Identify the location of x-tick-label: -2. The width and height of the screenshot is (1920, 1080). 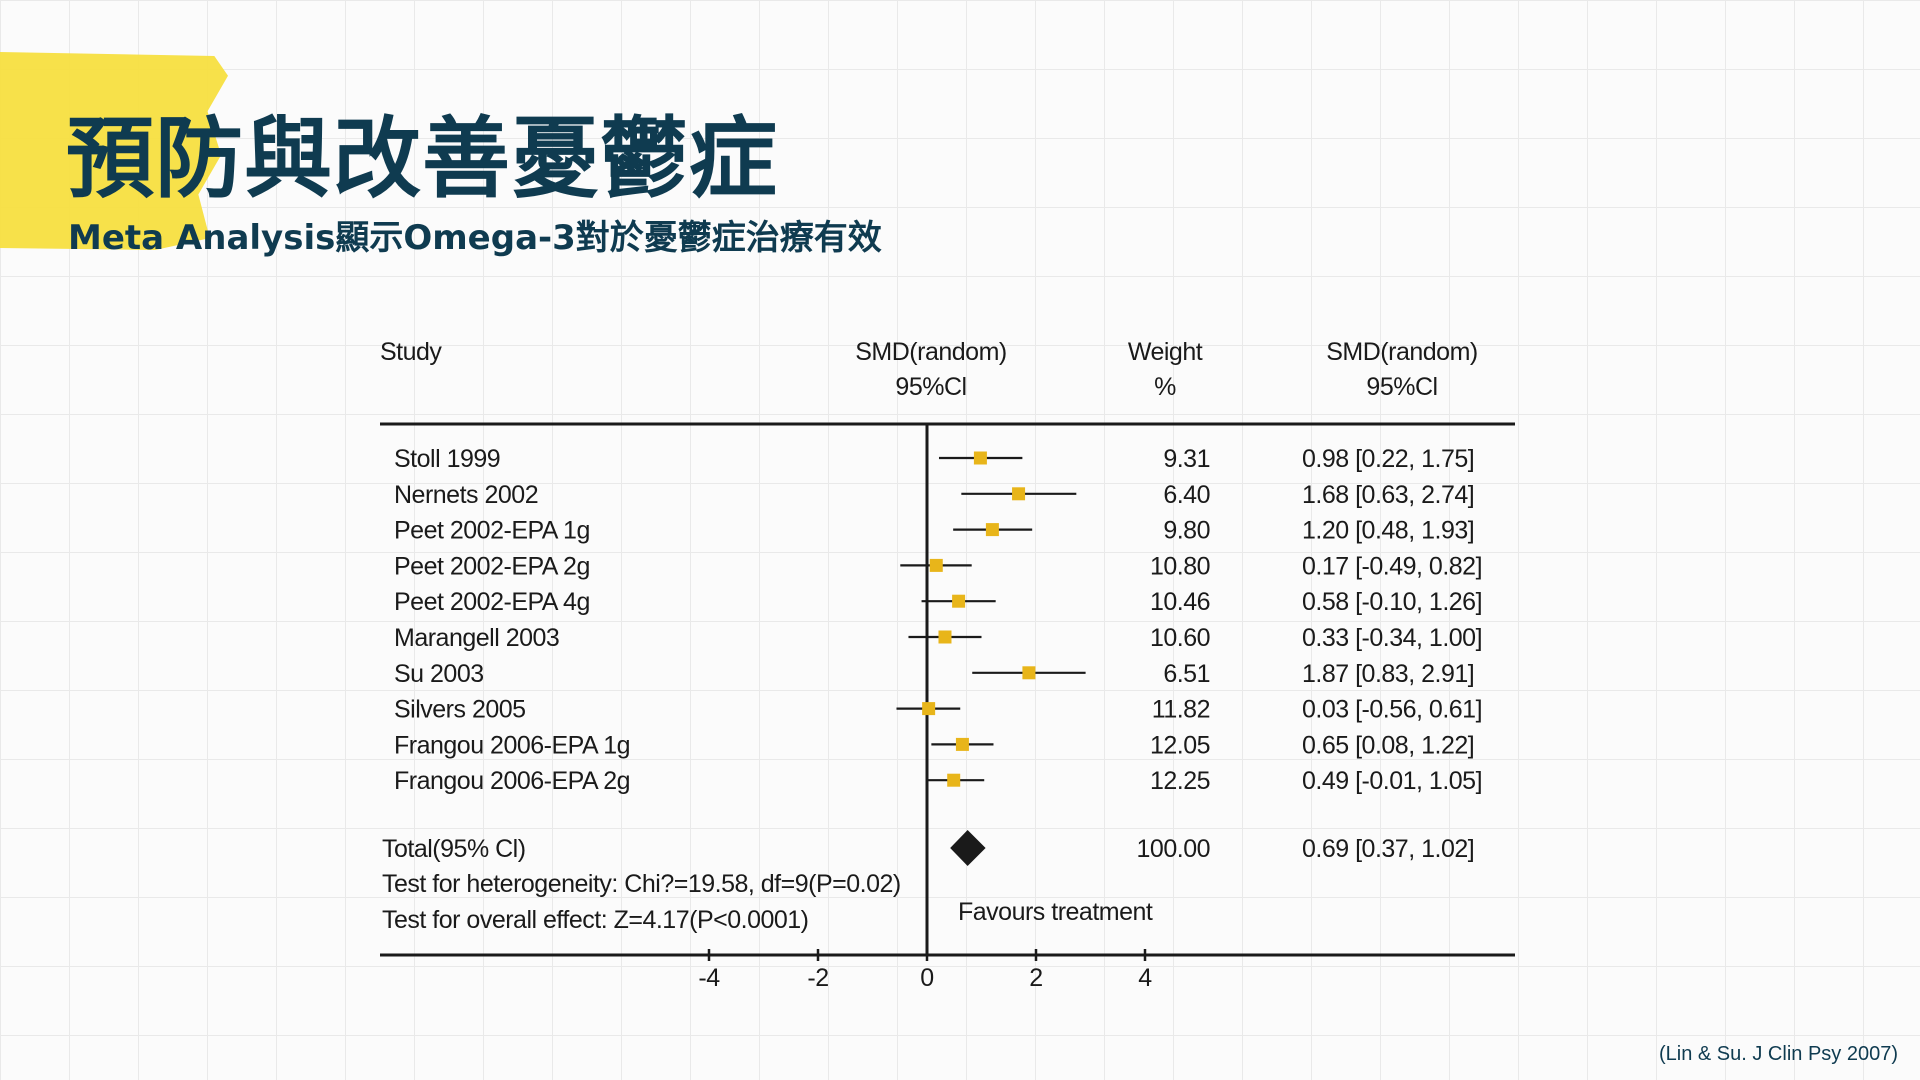
(817, 978).